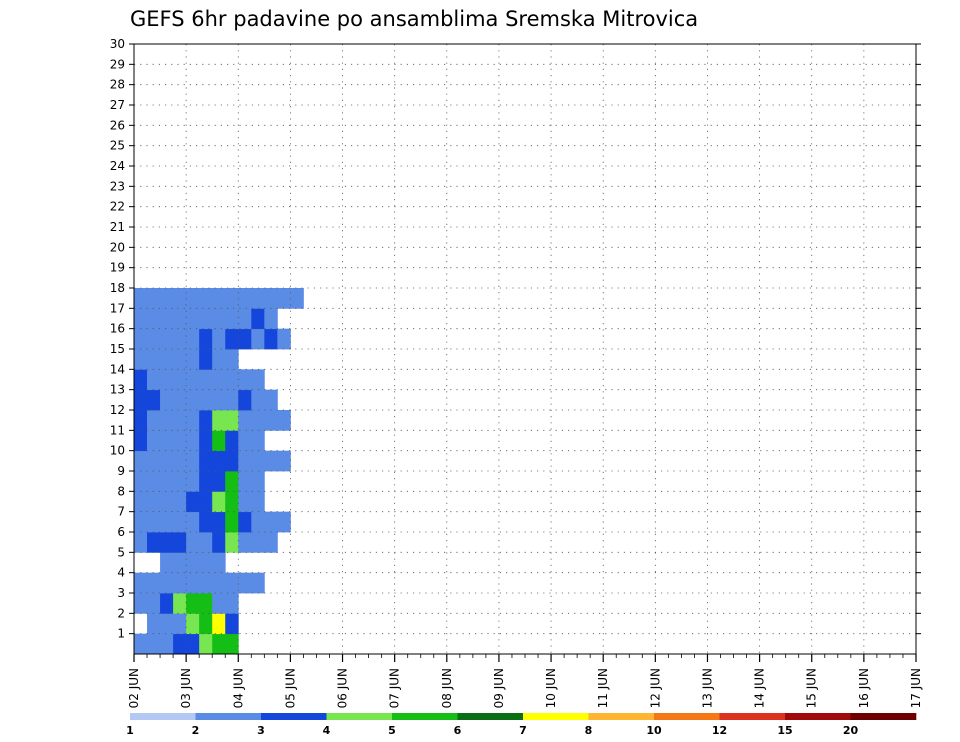 The width and height of the screenshot is (960, 742). Describe the element at coordinates (196, 730) in the screenshot. I see `colorbar-label: 2` at that location.